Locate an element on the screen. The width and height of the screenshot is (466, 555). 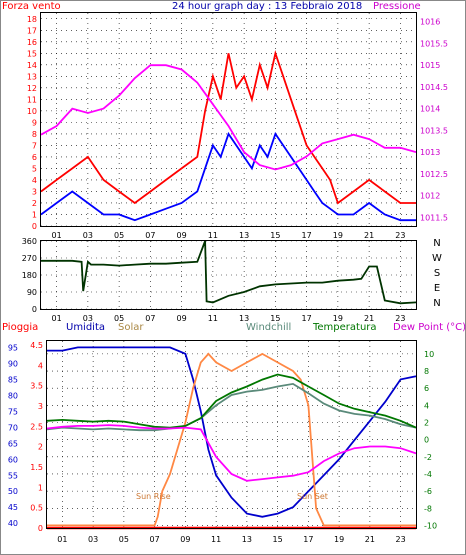
panel3-humidity-tick: 85 is located at coordinates (13, 379).